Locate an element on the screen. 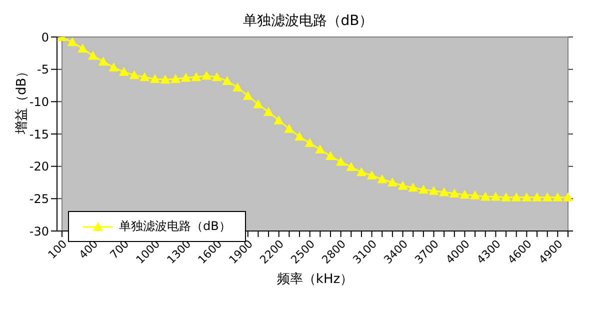  x-tick-label: 100 is located at coordinates (58, 249).